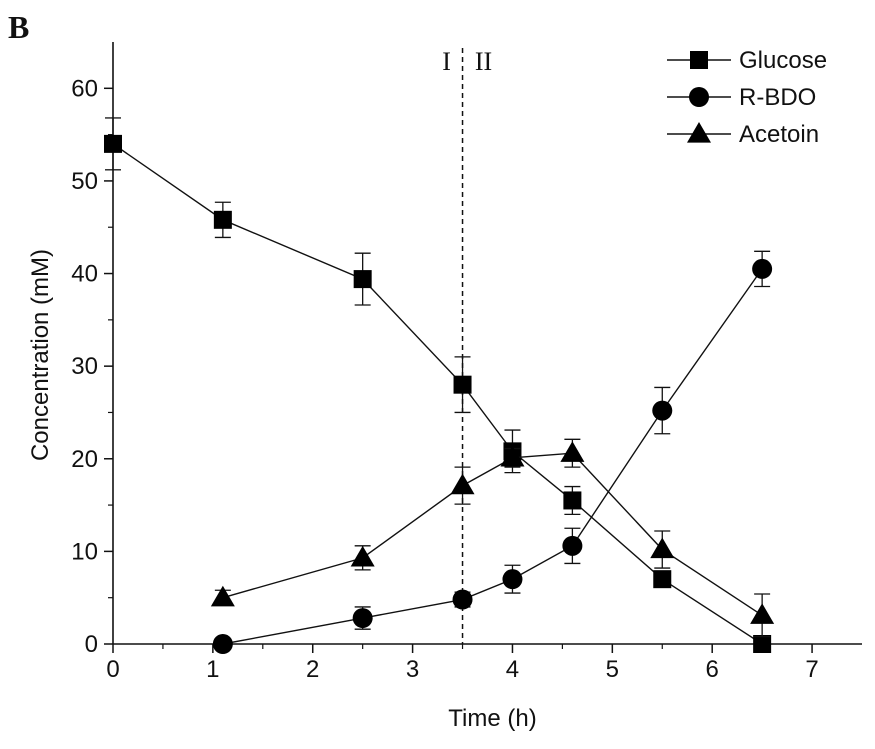  I want to click on x-tick-label: 1, so click(212, 669).